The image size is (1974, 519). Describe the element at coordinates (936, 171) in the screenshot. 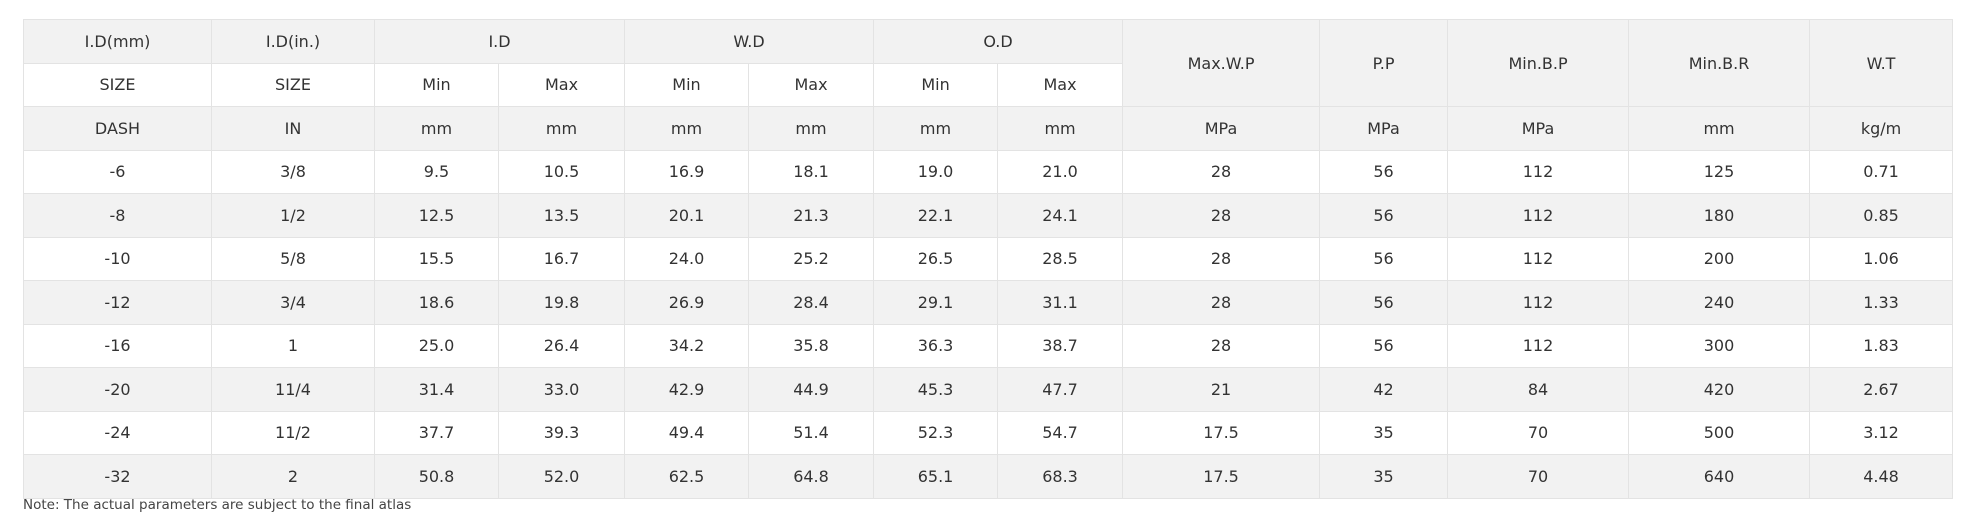

I see `data-cell: 19.0` at that location.